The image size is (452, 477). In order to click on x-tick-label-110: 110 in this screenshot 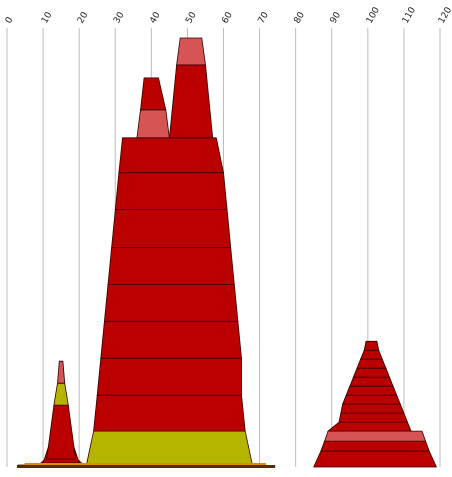, I will do `click(409, 15)`.